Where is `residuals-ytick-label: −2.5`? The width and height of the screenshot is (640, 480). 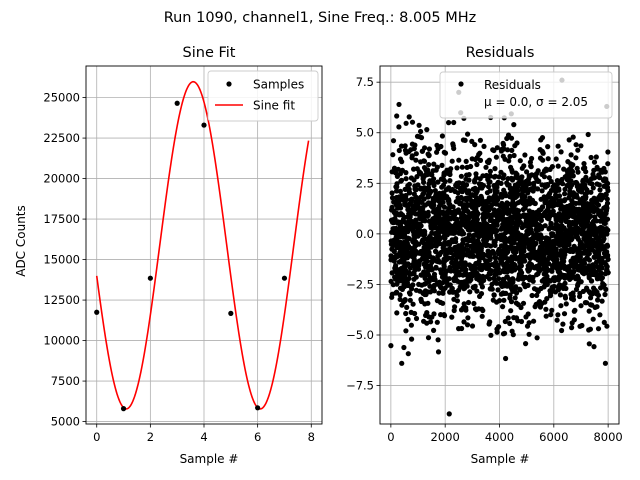 residuals-ytick-label: −2.5 is located at coordinates (360, 284).